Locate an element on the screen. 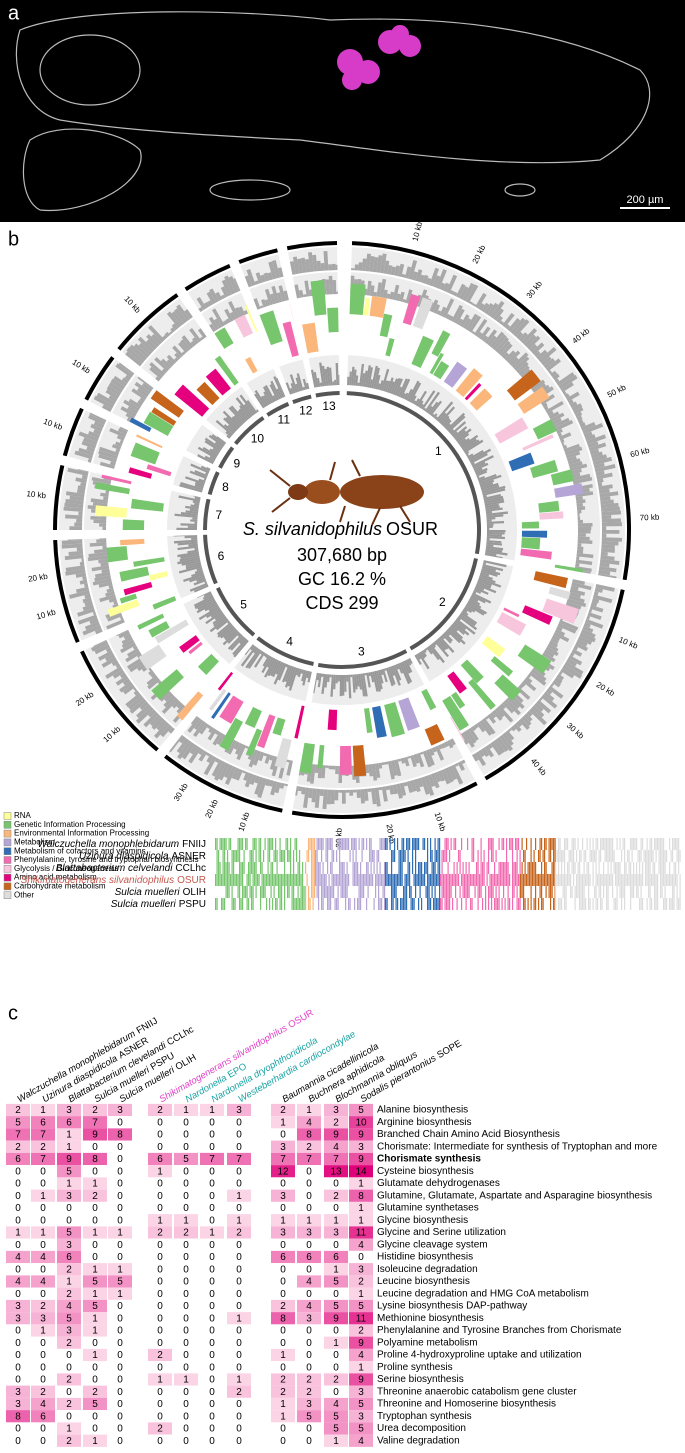 The image size is (685, 1453). cell-value: 4 is located at coordinates (361, 1245).